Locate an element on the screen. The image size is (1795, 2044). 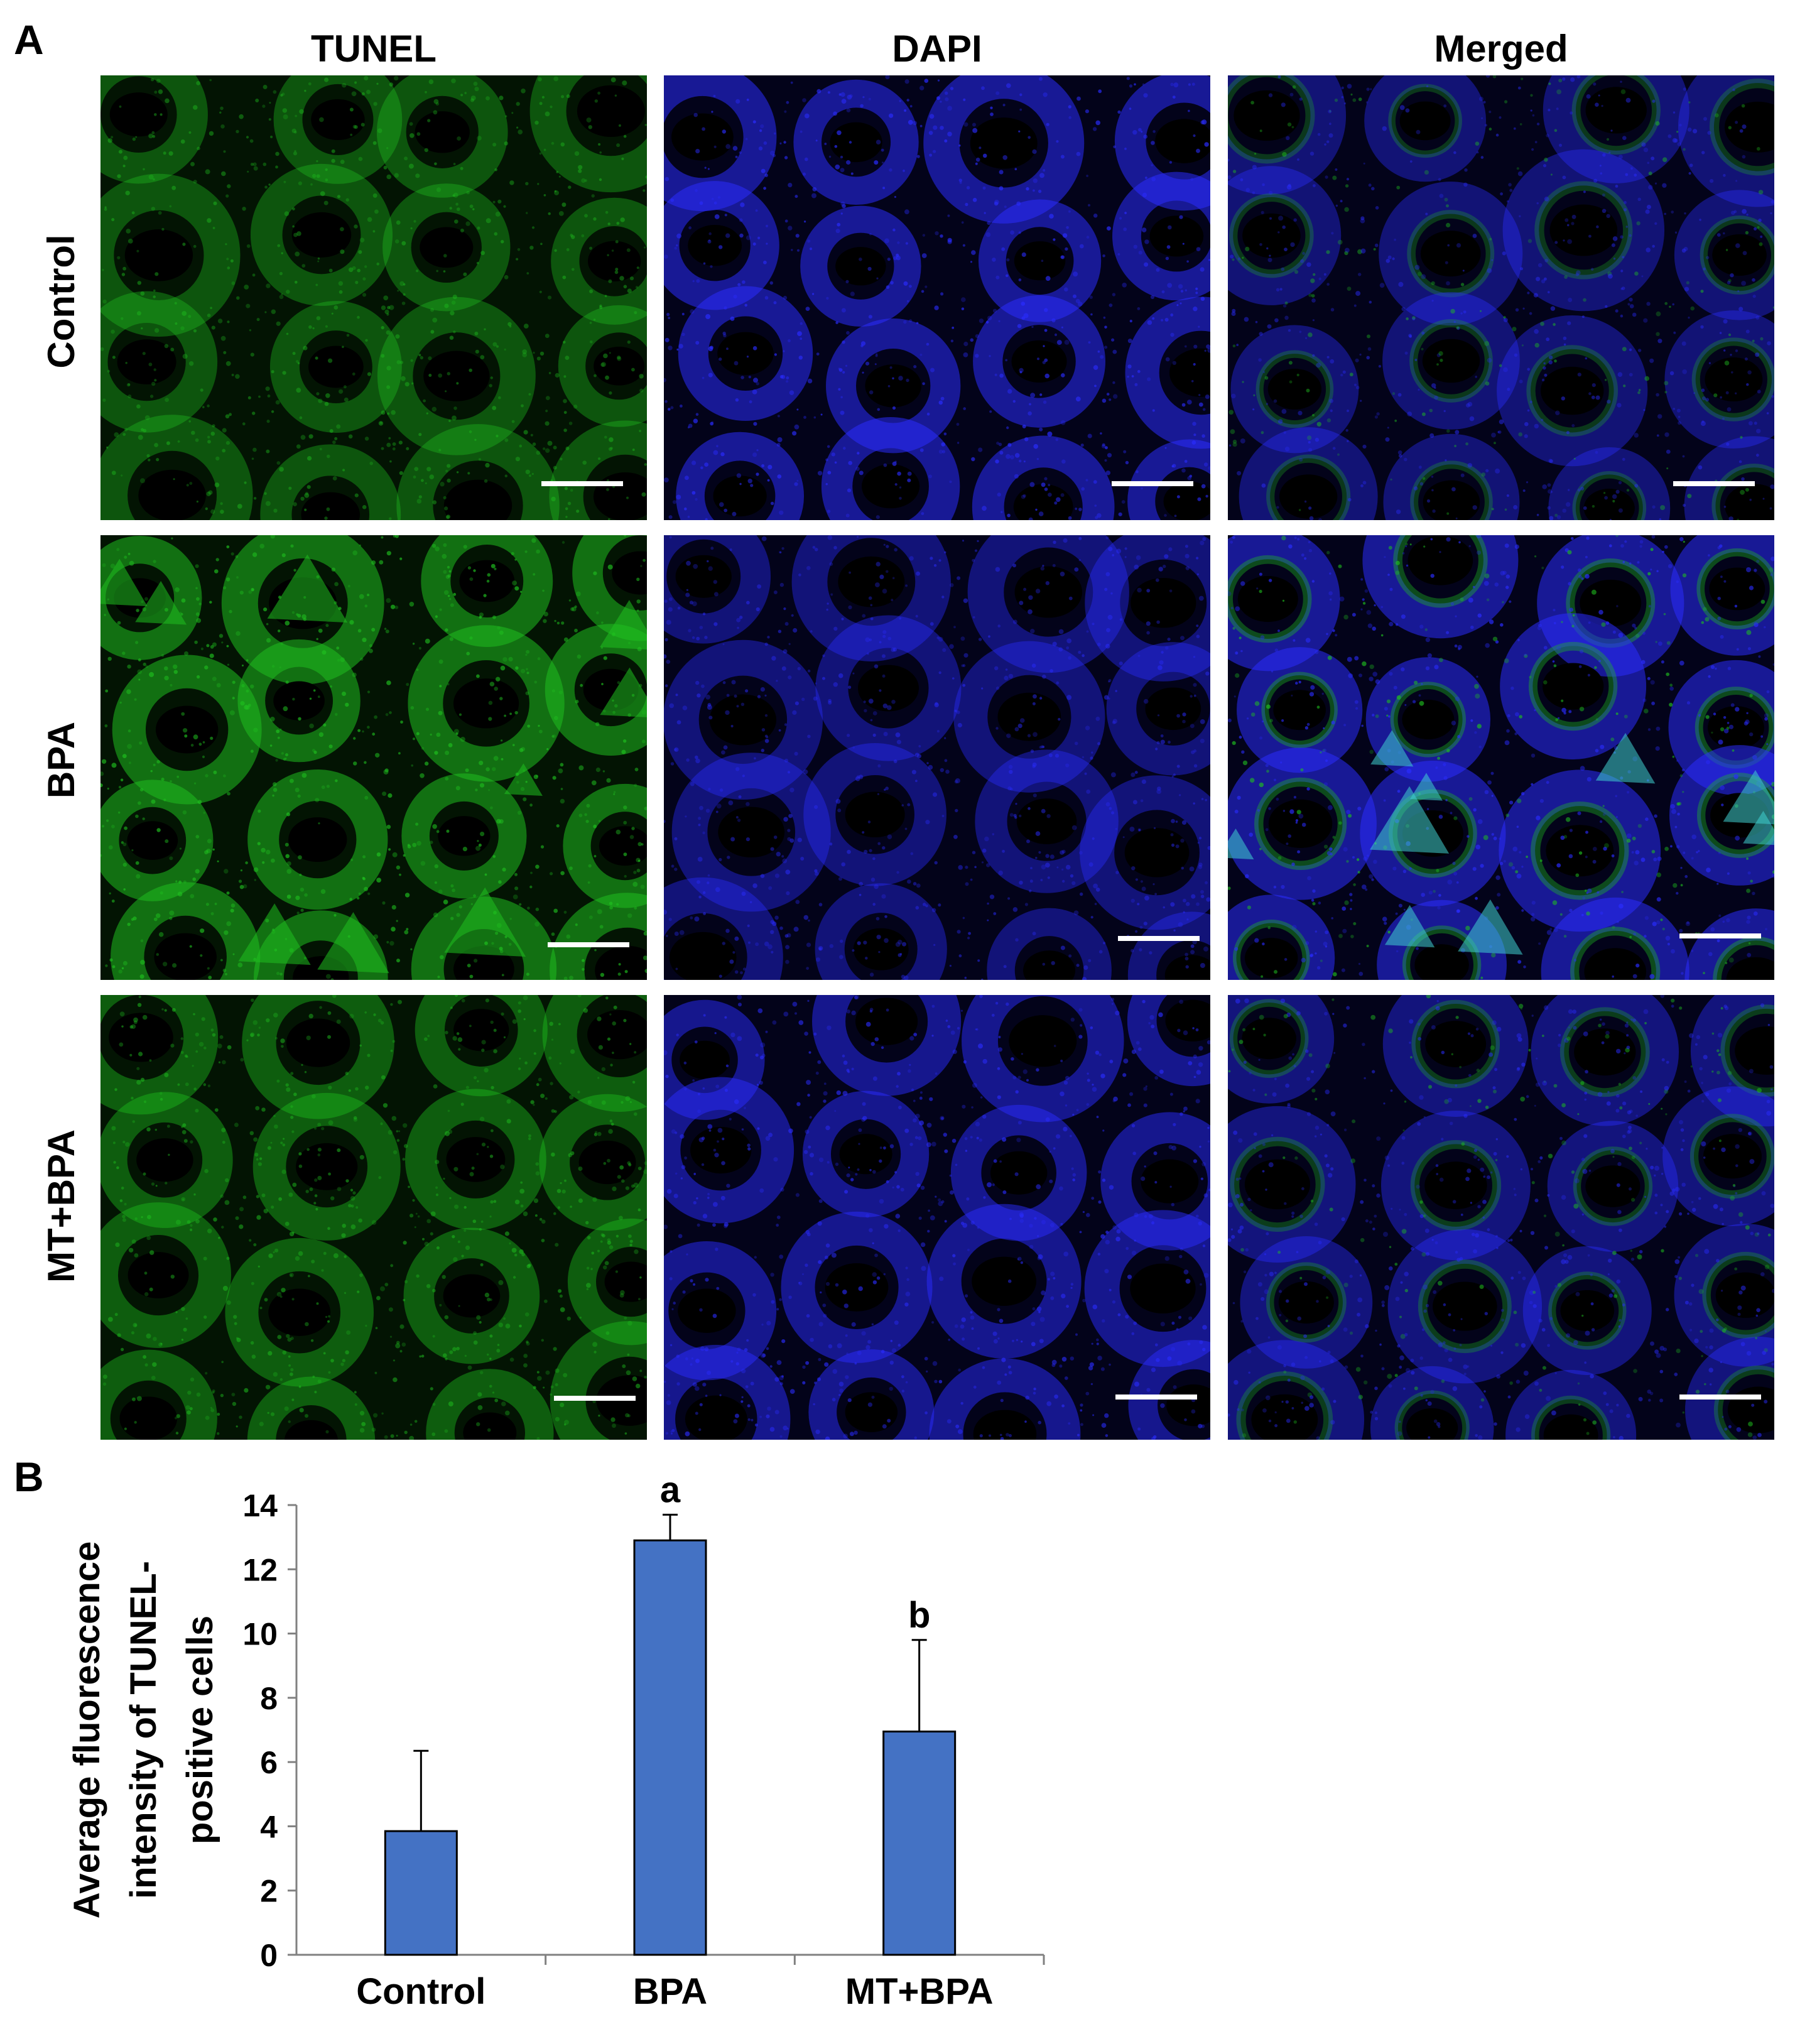
y-axis-title-line: intensity of TUNEL- is located at coordinates (143, 1730).